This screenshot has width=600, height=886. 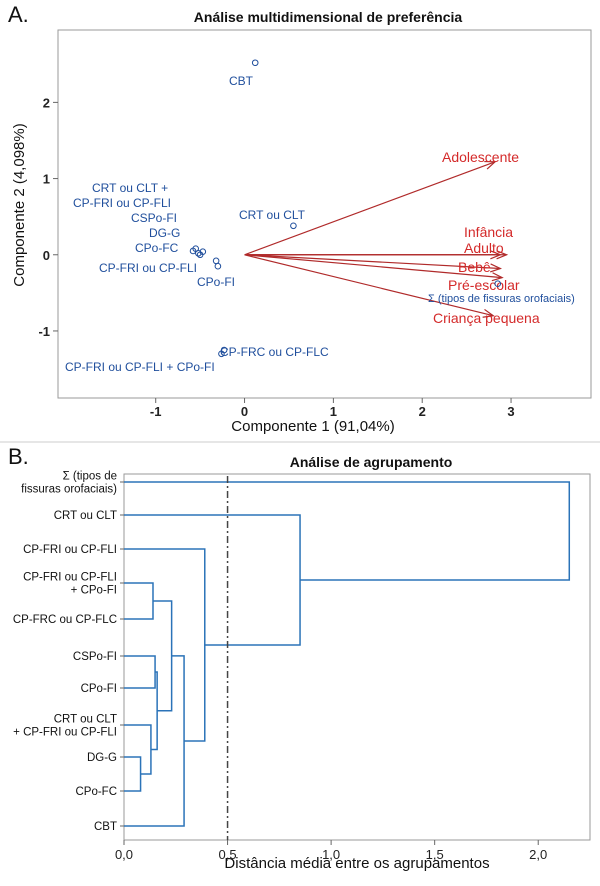 I want to click on panel-a-y-axis-label: Componente 2 (4,098%), so click(x=19, y=204).